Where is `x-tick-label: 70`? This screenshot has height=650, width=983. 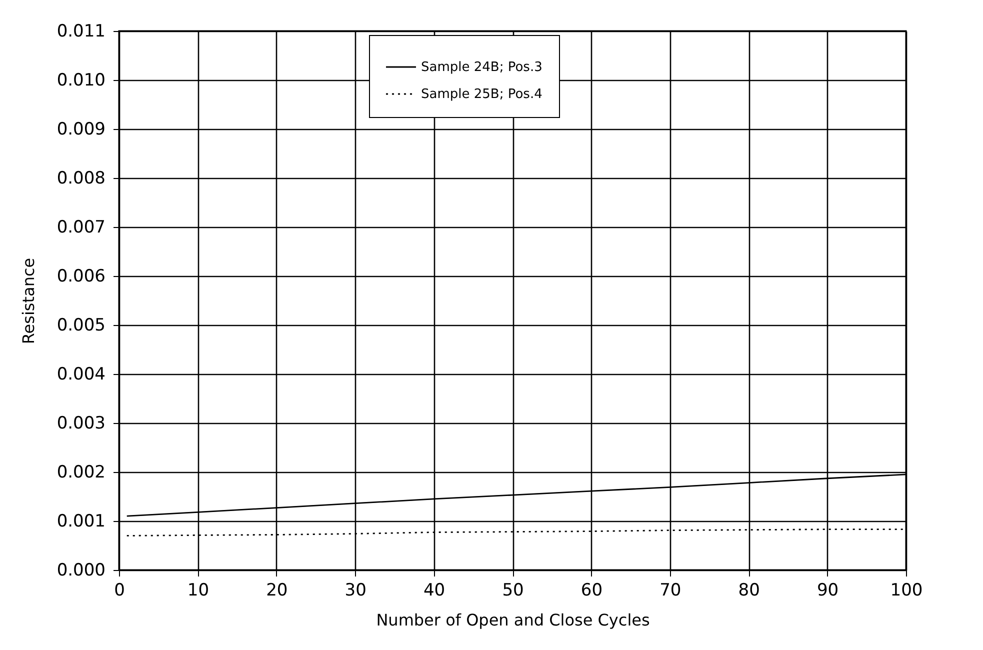
x-tick-label: 70 is located at coordinates (671, 590).